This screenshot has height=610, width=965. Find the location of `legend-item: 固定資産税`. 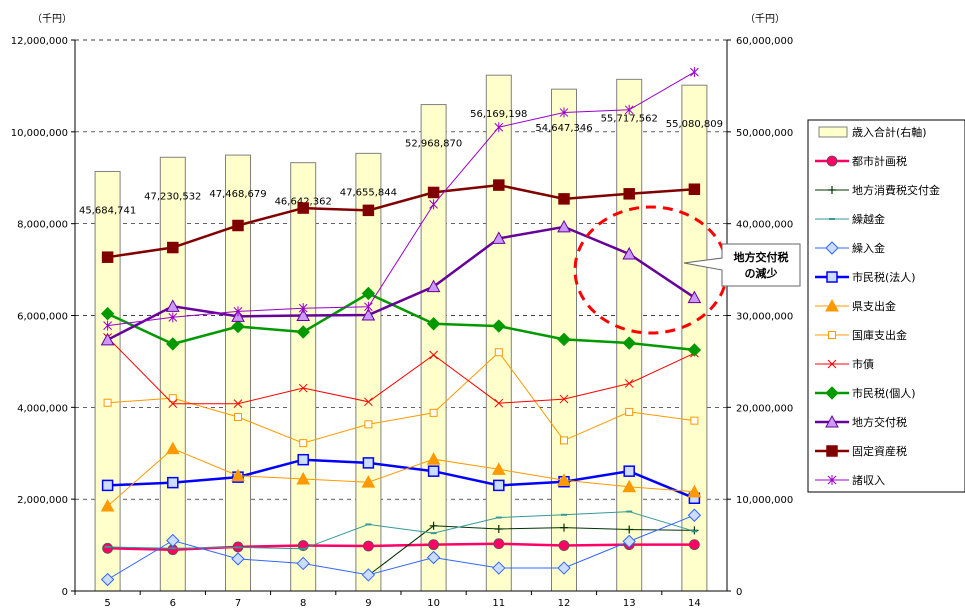

legend-item: 固定資産税 is located at coordinates (861, 451).